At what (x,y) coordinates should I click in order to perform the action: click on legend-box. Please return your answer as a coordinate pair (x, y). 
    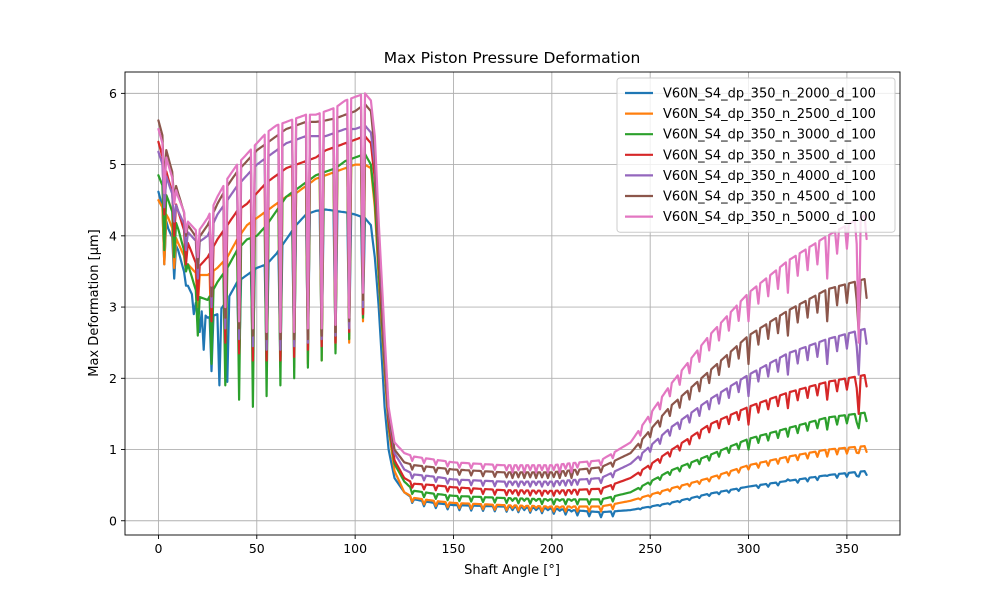
    Looking at the image, I should click on (756, 155).